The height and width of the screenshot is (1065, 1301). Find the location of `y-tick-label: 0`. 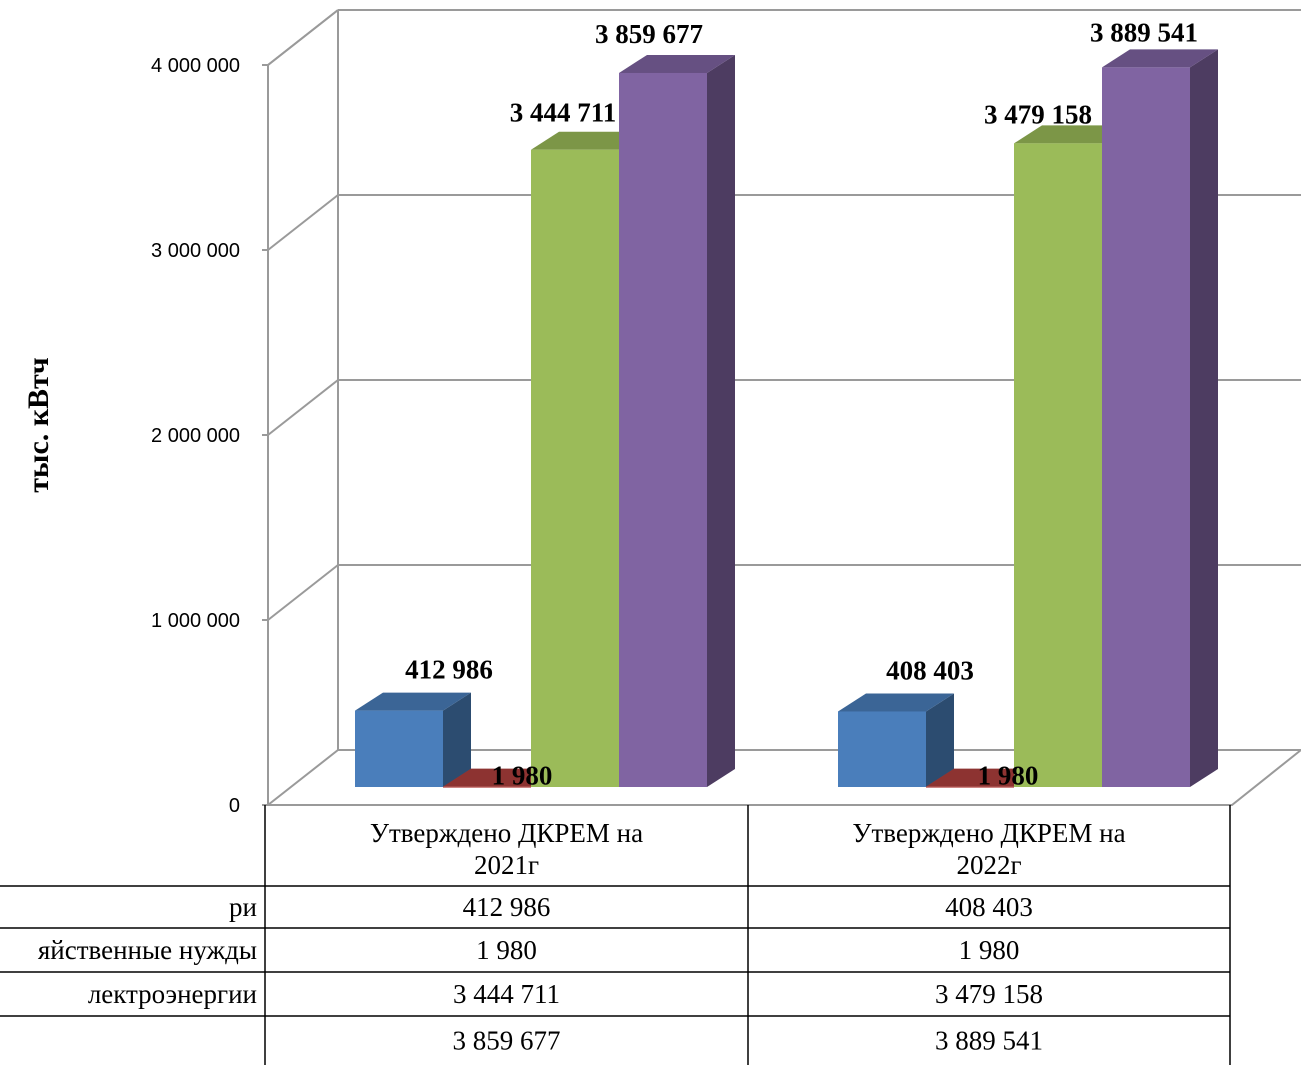

y-tick-label: 0 is located at coordinates (234, 806).